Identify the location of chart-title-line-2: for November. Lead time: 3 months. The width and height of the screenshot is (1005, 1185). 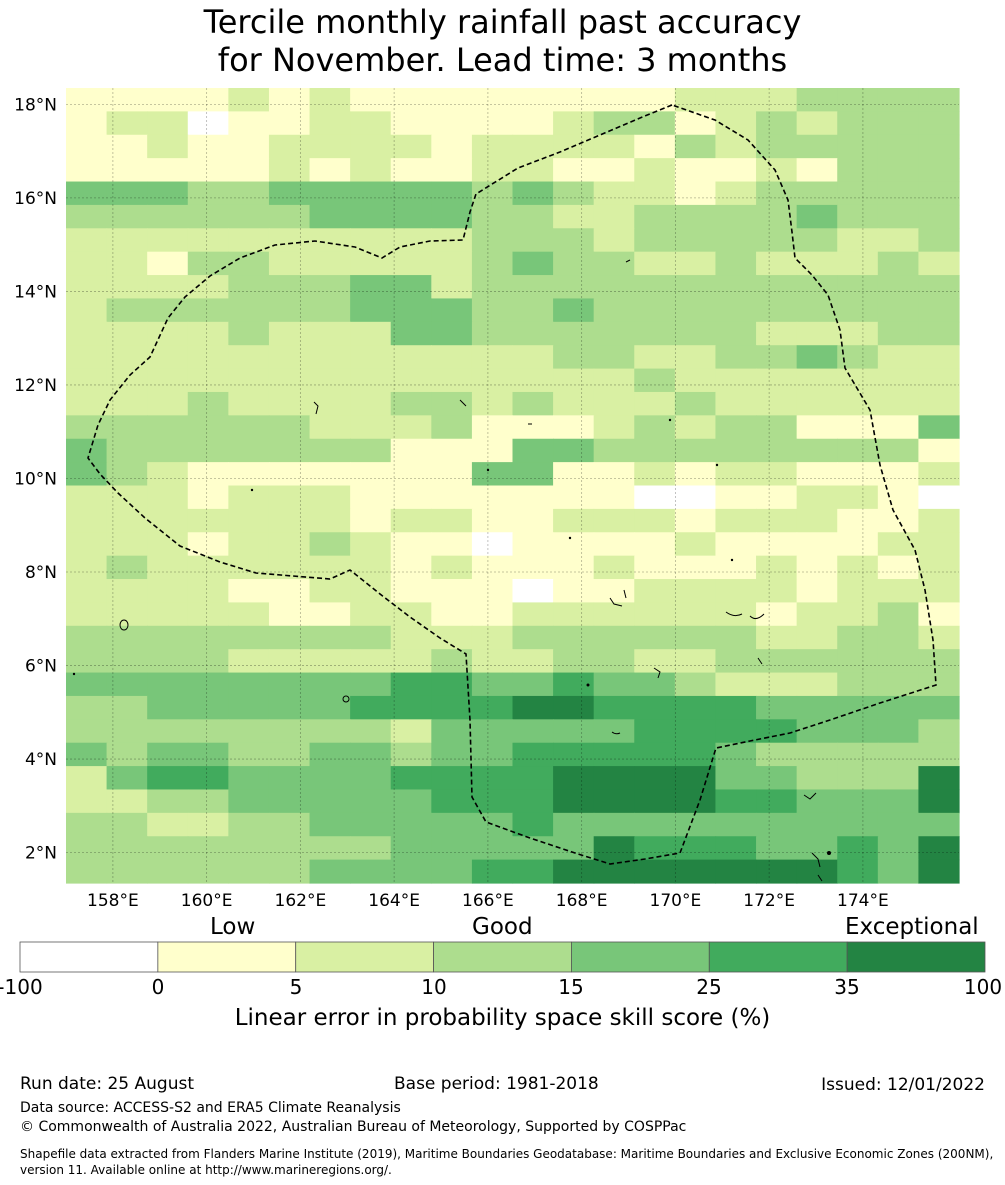
(502, 60).